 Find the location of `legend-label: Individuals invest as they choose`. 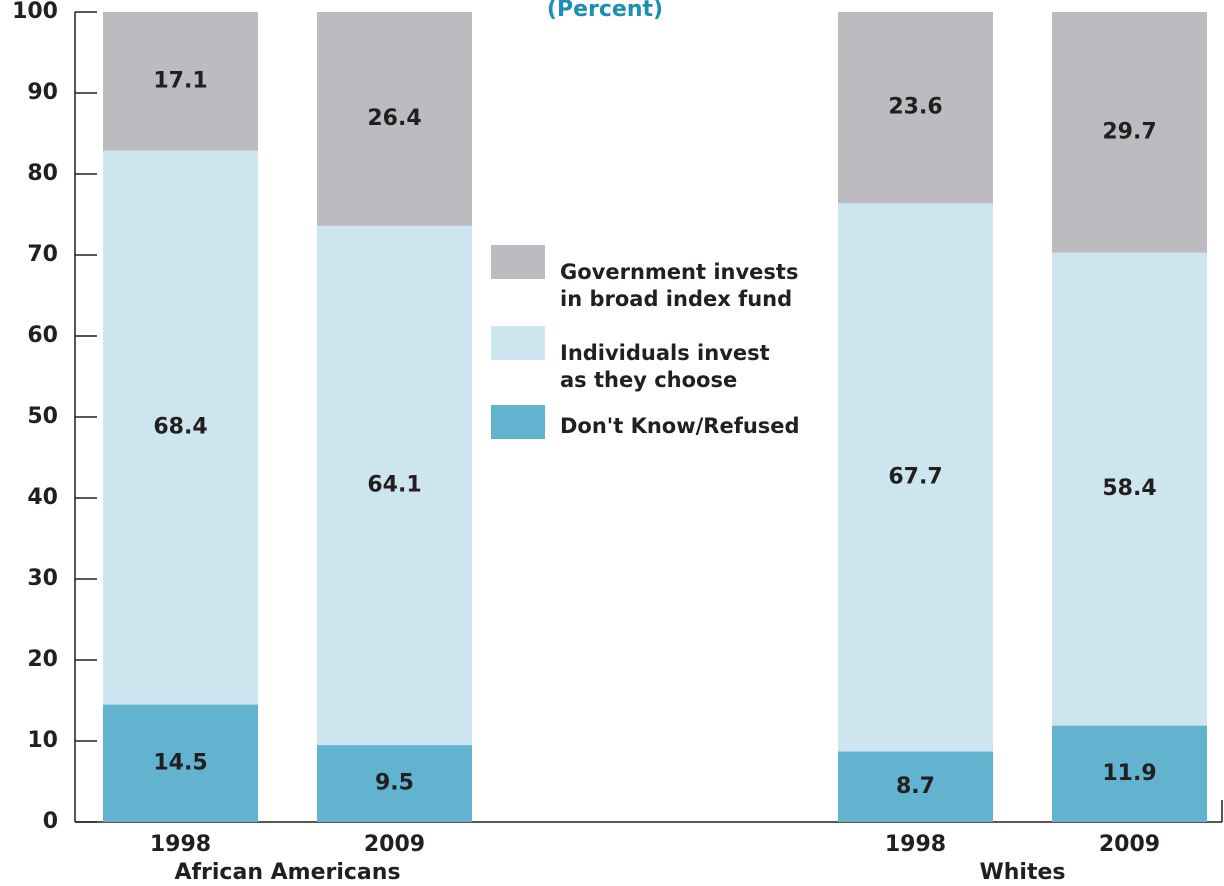

legend-label: Individuals invest as they choose is located at coordinates (665, 366).